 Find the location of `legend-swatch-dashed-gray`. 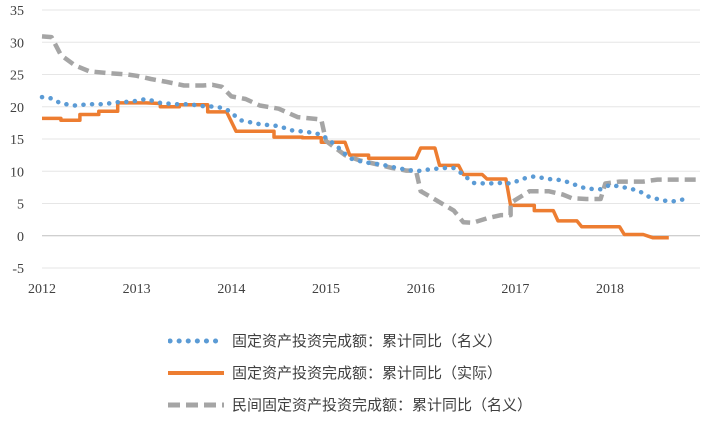

legend-swatch-dashed-gray is located at coordinates (196, 405).